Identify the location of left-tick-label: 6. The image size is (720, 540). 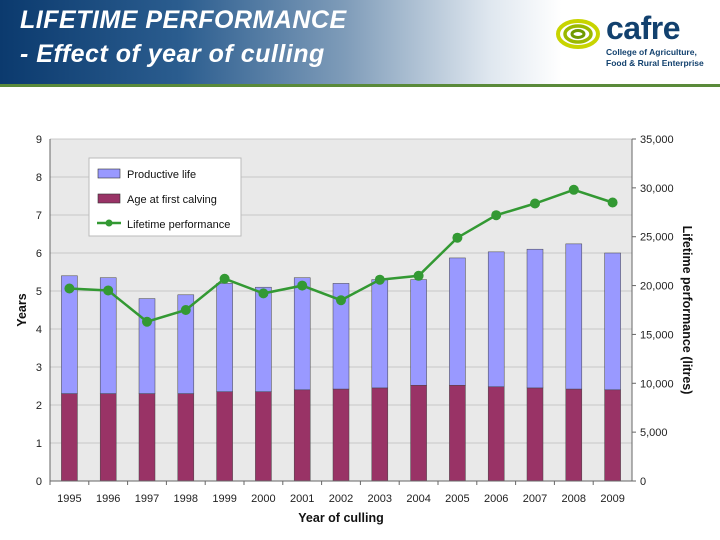
(39, 254).